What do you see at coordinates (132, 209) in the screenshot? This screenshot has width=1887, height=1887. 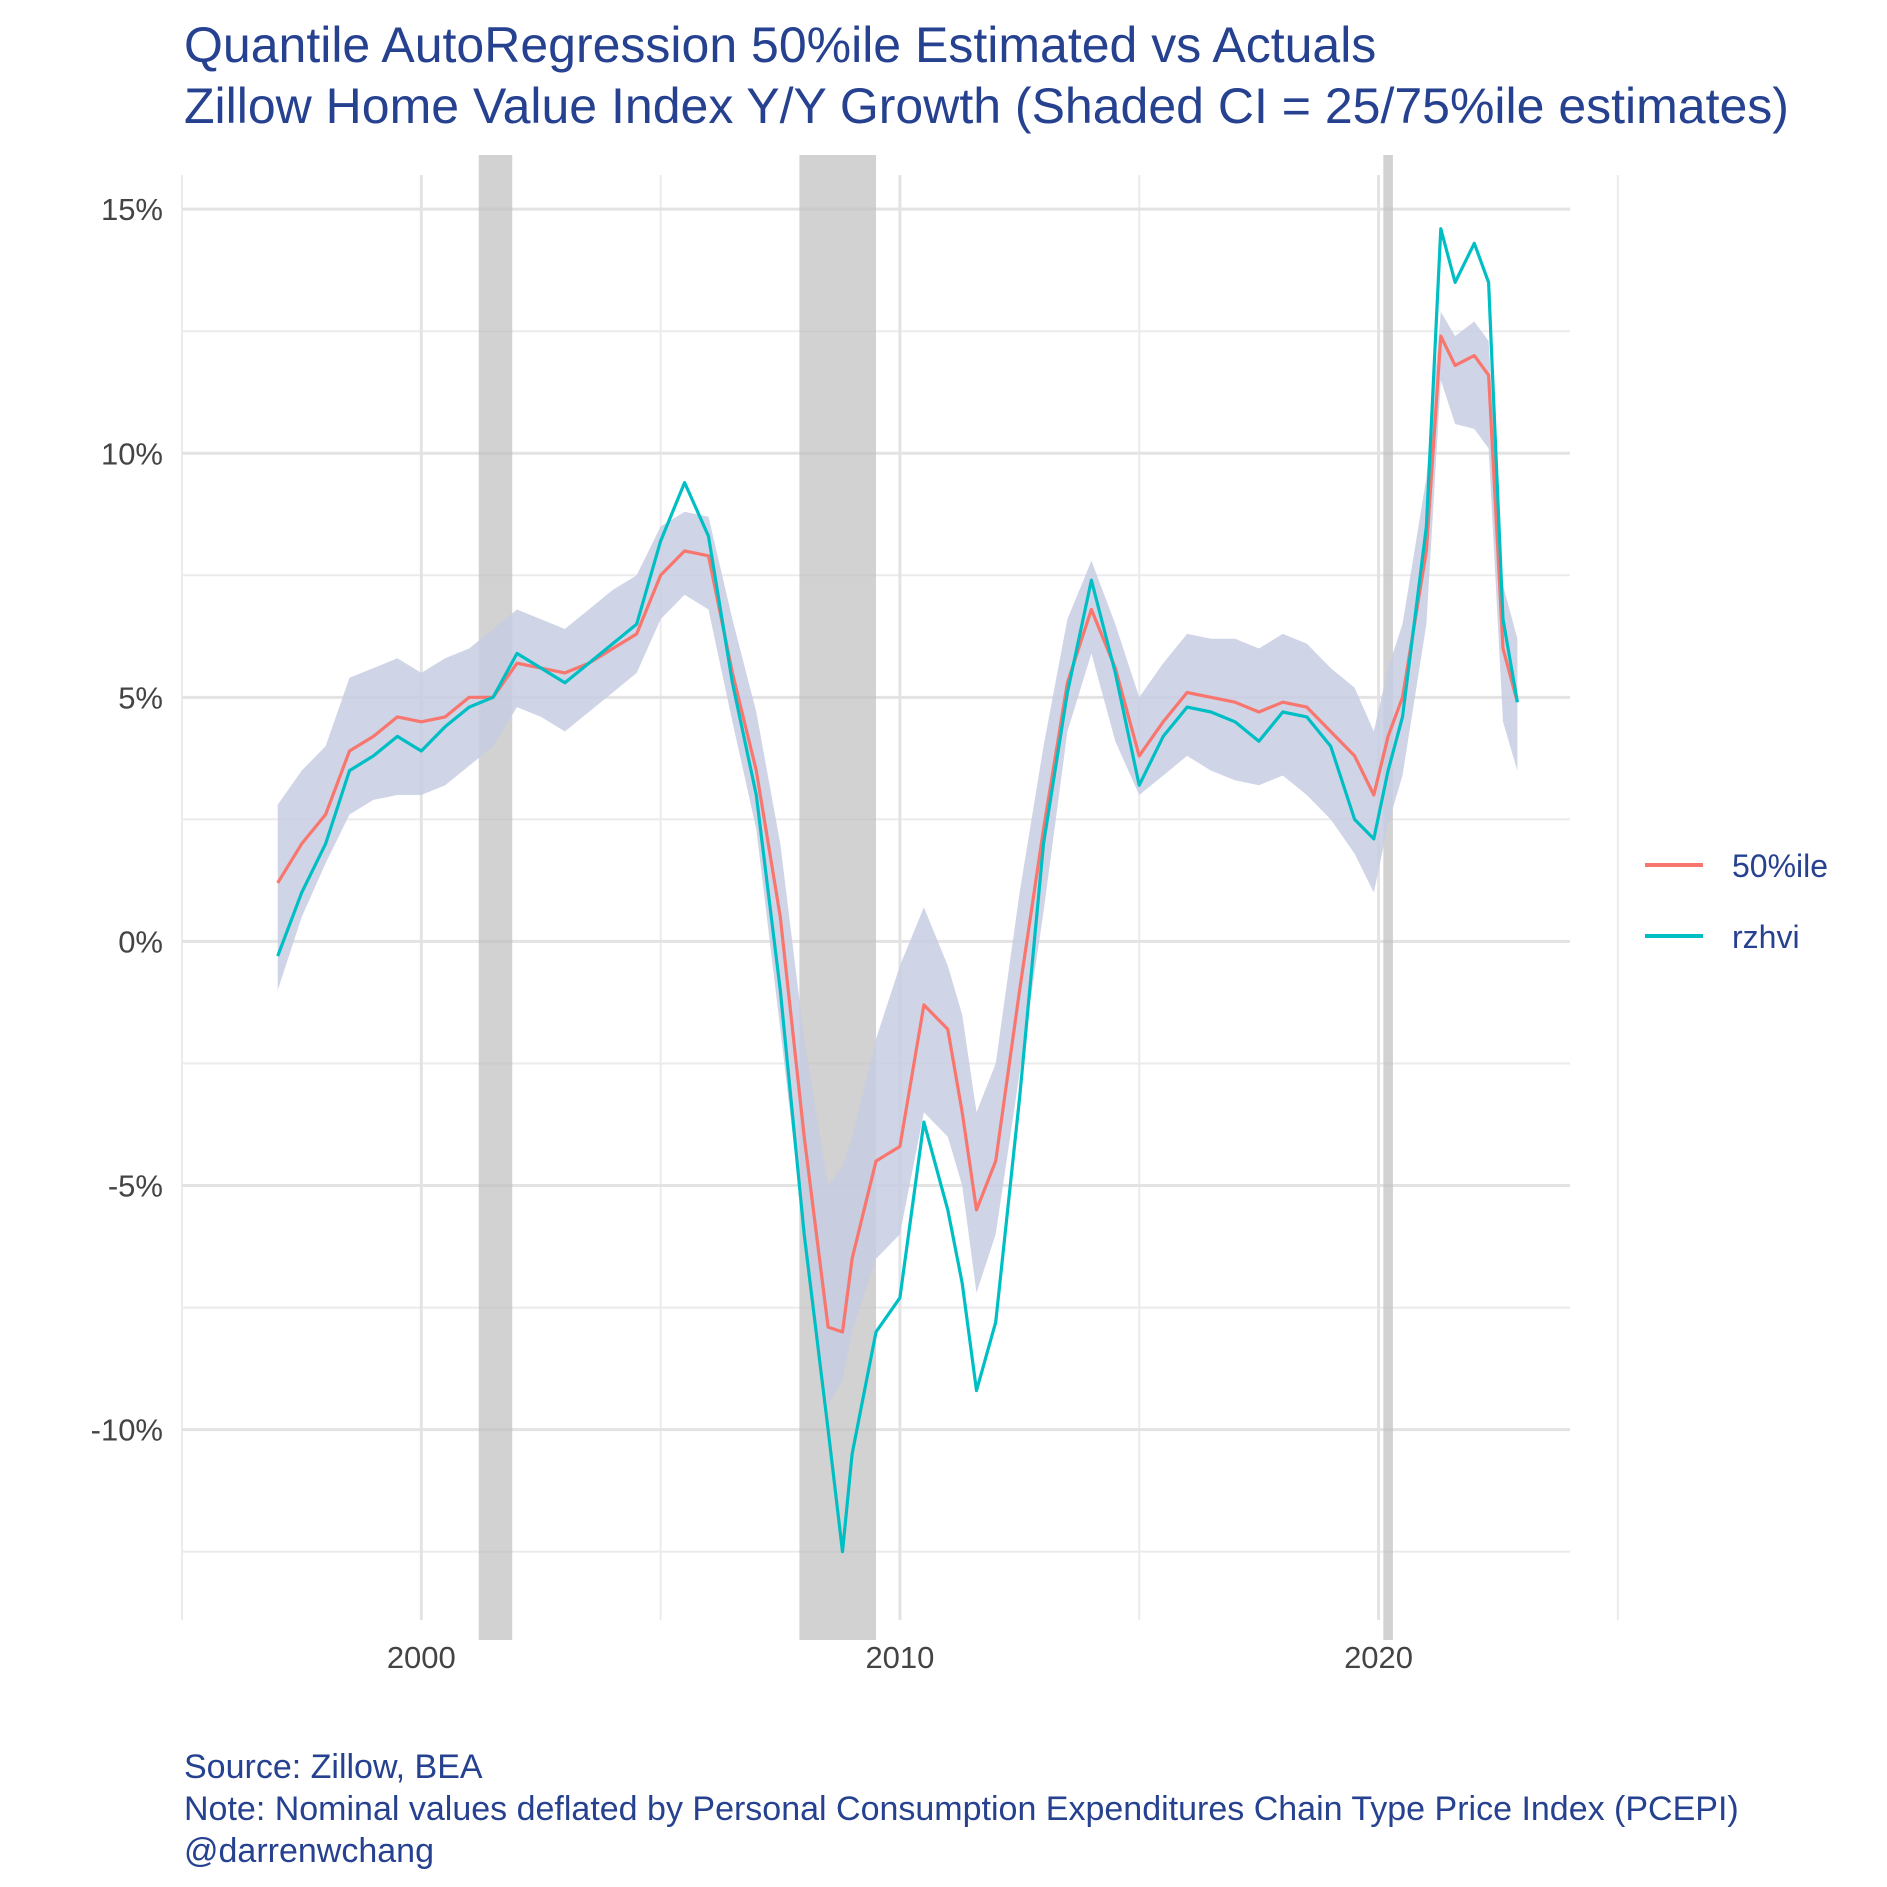 I see `y-tick-label: 15%` at bounding box center [132, 209].